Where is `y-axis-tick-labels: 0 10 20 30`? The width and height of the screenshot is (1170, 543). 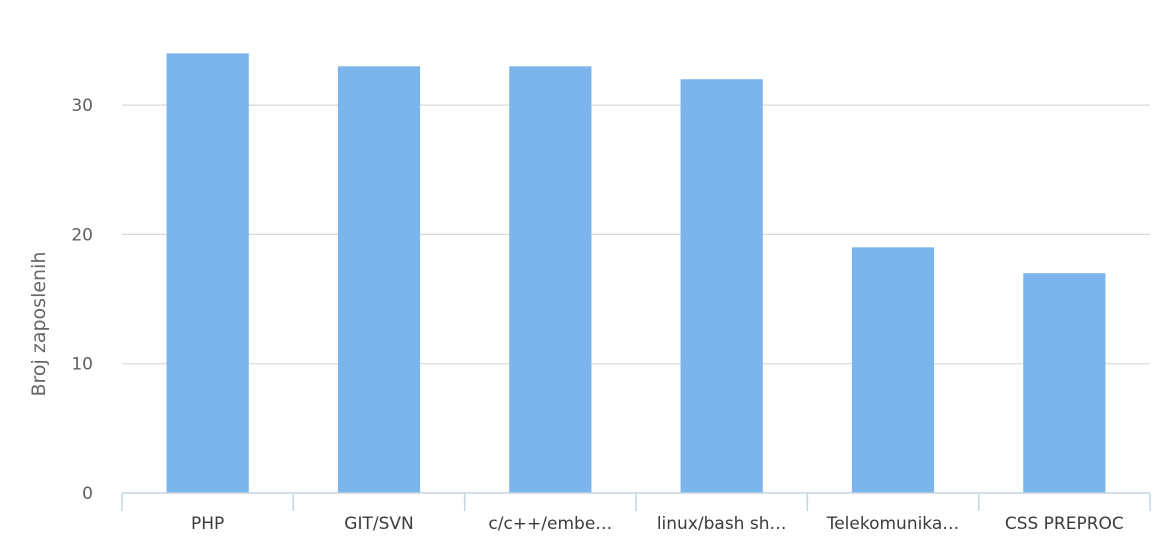
y-axis-tick-labels: 0 10 20 30 is located at coordinates (82, 300).